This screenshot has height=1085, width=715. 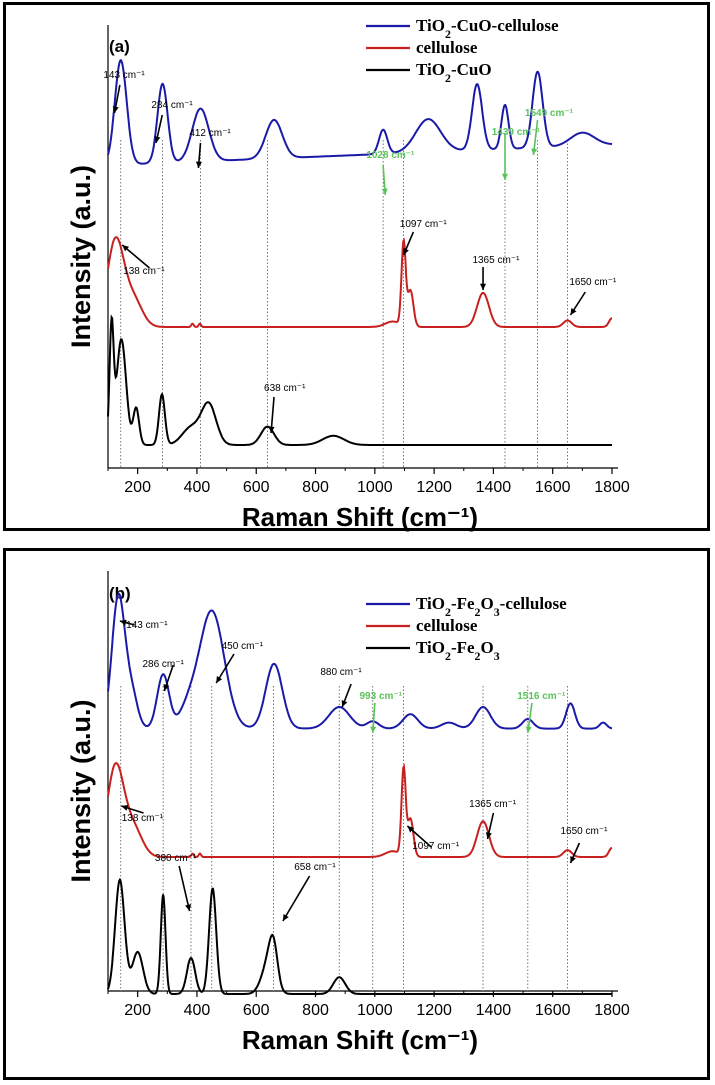 What do you see at coordinates (390, 155) in the screenshot?
I see `peak-annotation: 1028 cm⁻¹` at bounding box center [390, 155].